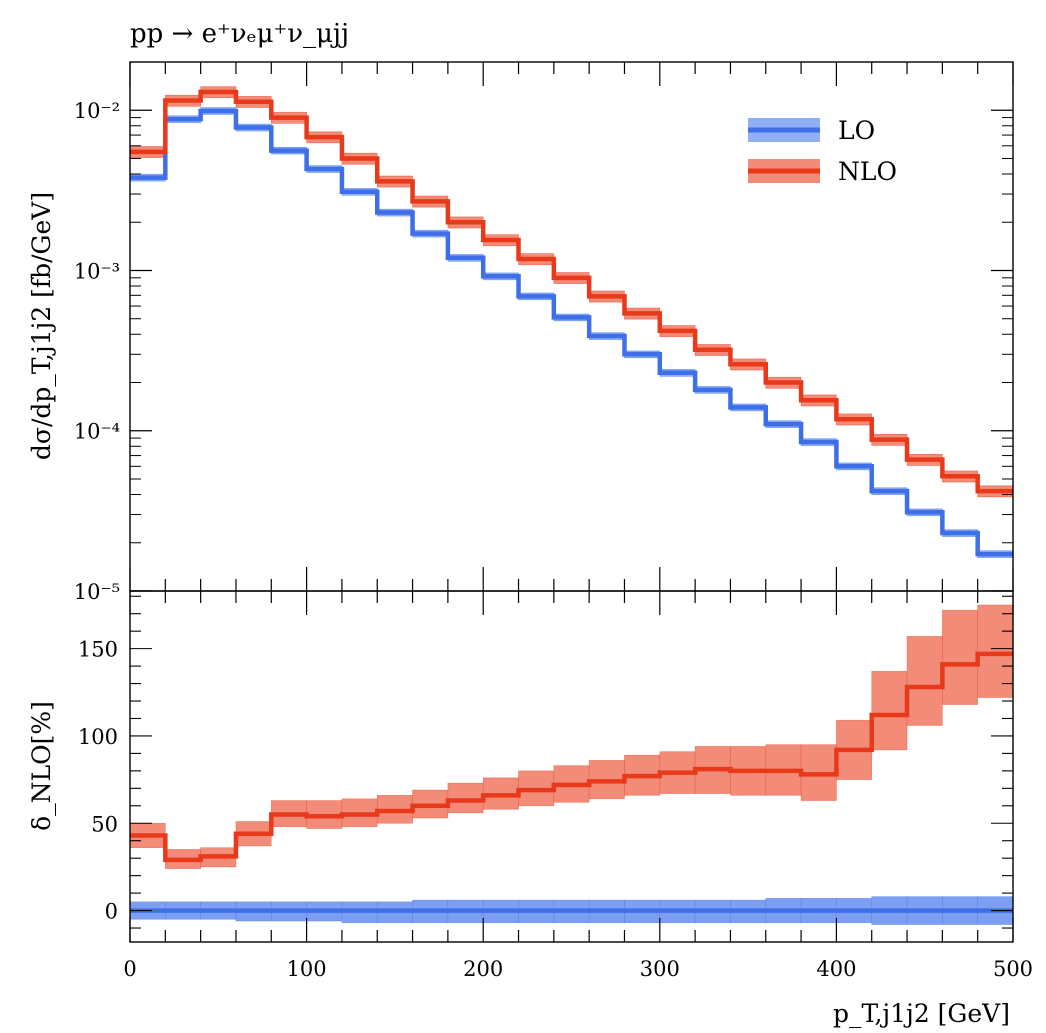 This screenshot has height=1033, width=1046. Describe the element at coordinates (97, 432) in the screenshot. I see `main-y-tick-label: 10⁻⁴` at that location.